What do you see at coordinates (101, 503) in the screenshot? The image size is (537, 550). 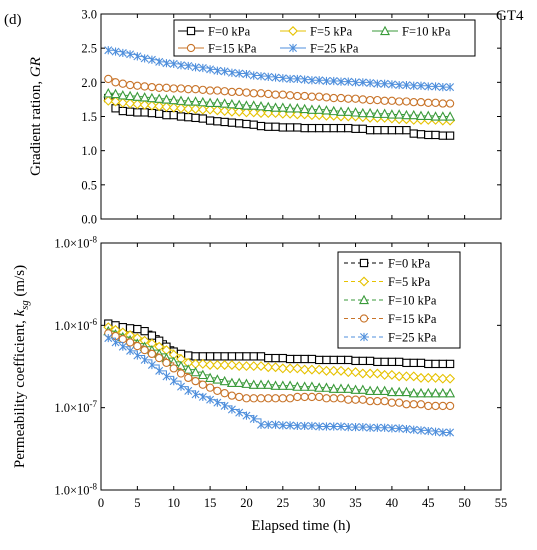 I see `bottom-x-tick-label: 0` at bounding box center [101, 503].